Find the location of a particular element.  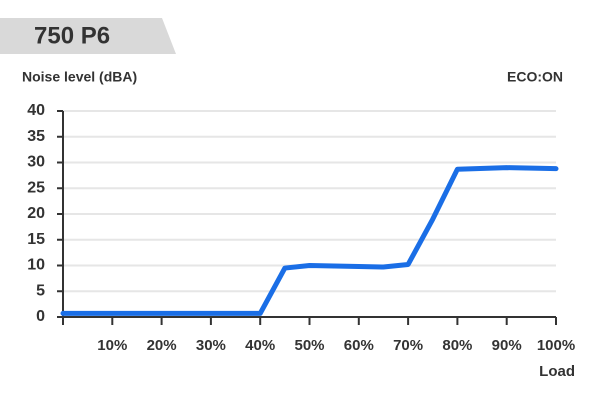

y-tick-label: 25 is located at coordinates (36, 187).